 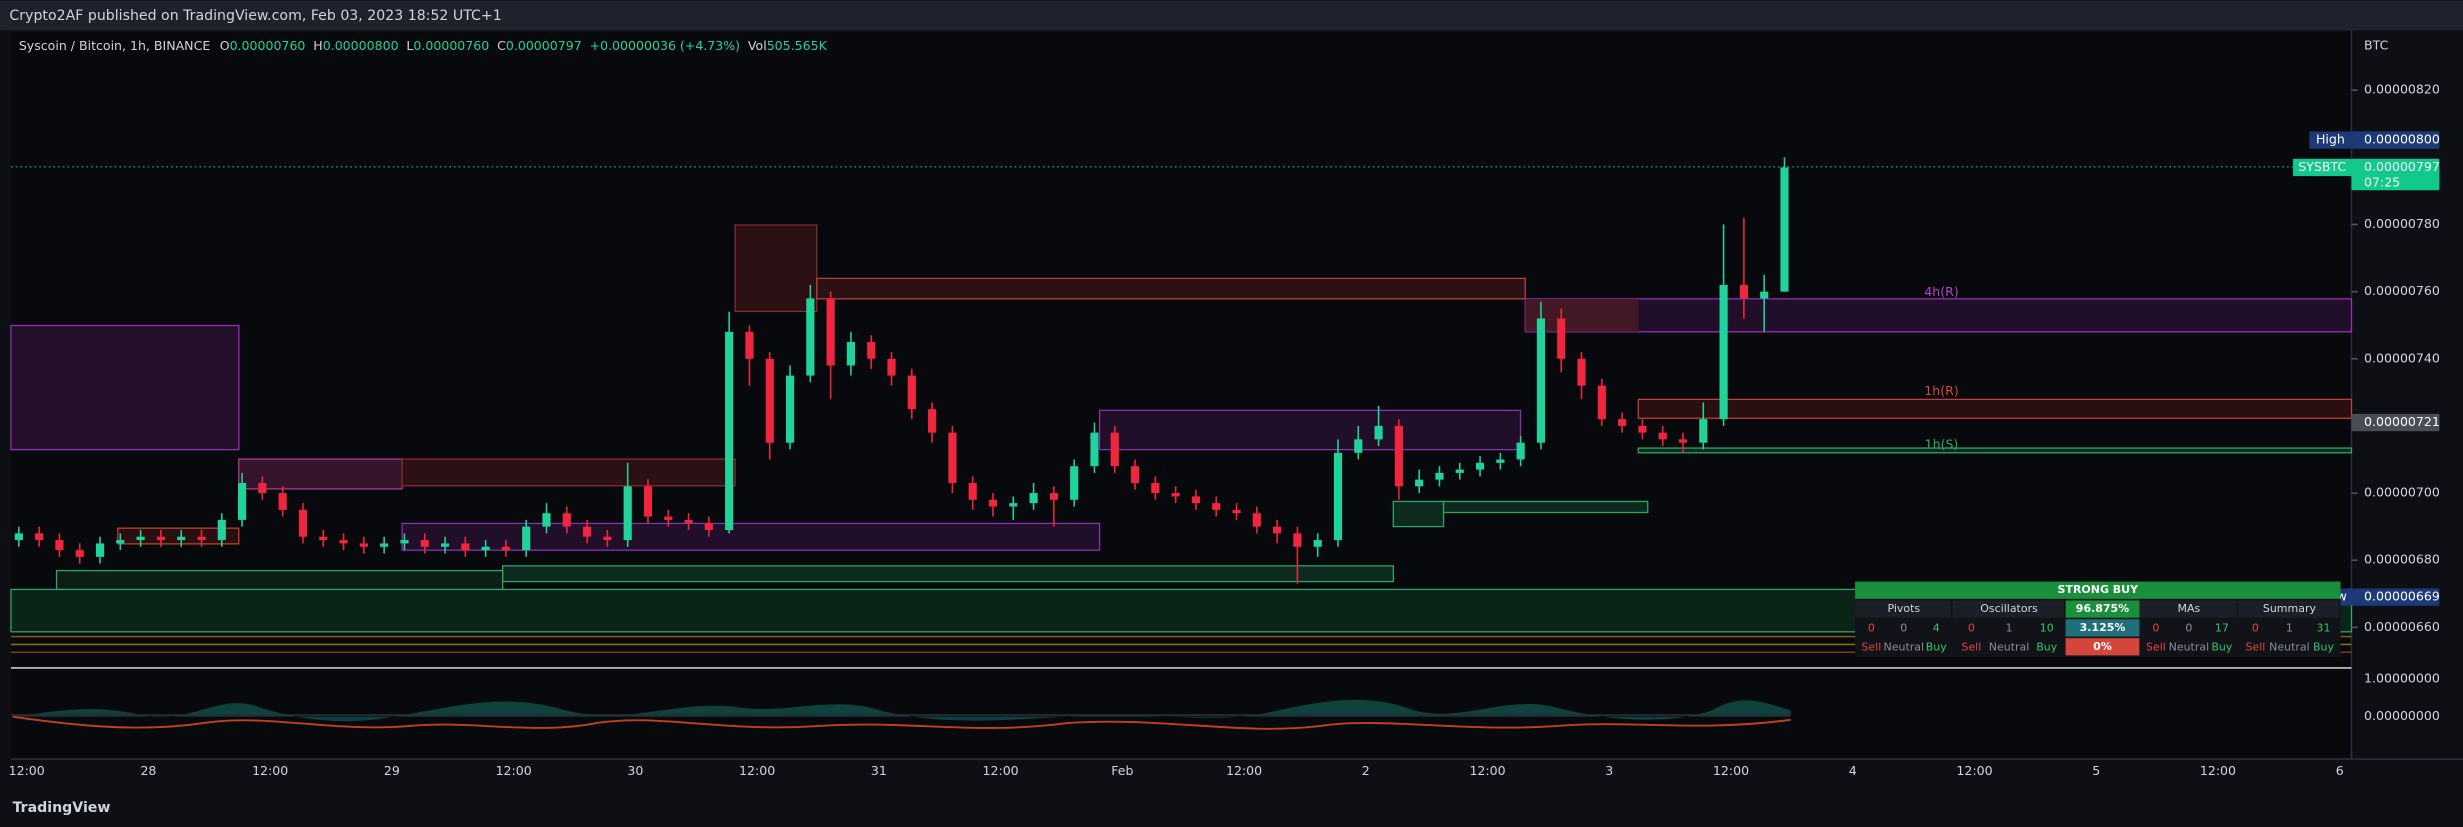 What do you see at coordinates (879, 770) in the screenshot?
I see `x-tick-label: 31` at bounding box center [879, 770].